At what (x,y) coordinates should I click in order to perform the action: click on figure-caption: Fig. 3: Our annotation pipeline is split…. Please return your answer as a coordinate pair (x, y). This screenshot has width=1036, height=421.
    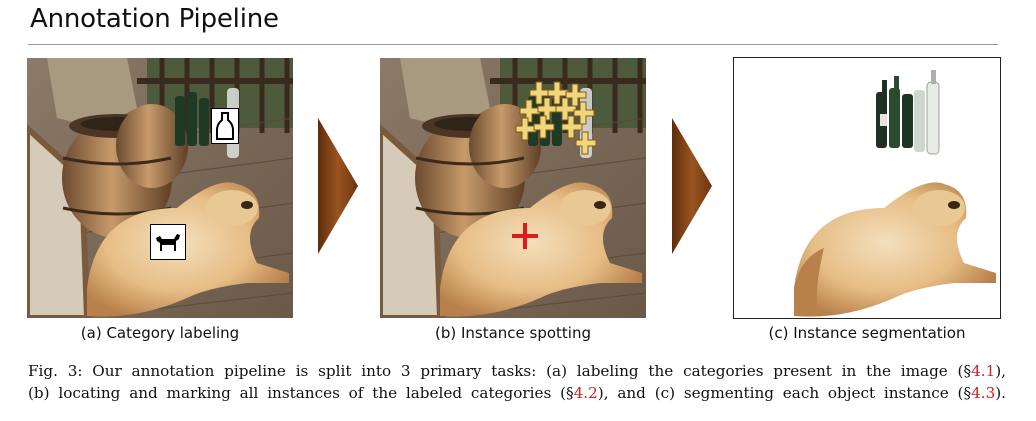
    Looking at the image, I should click on (517, 382).